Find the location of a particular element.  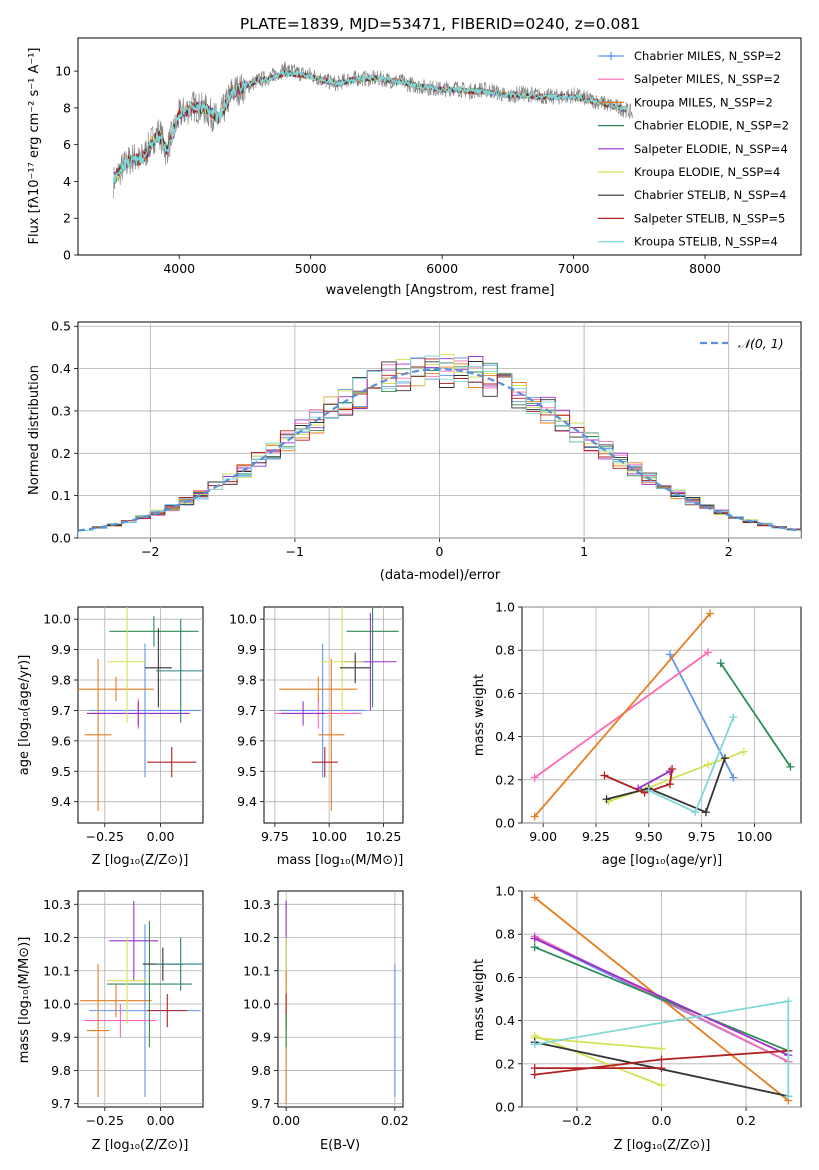

mass-vs-z-ylabel: mass [log₁₀(M/M⊙)] is located at coordinates (24, 1000).